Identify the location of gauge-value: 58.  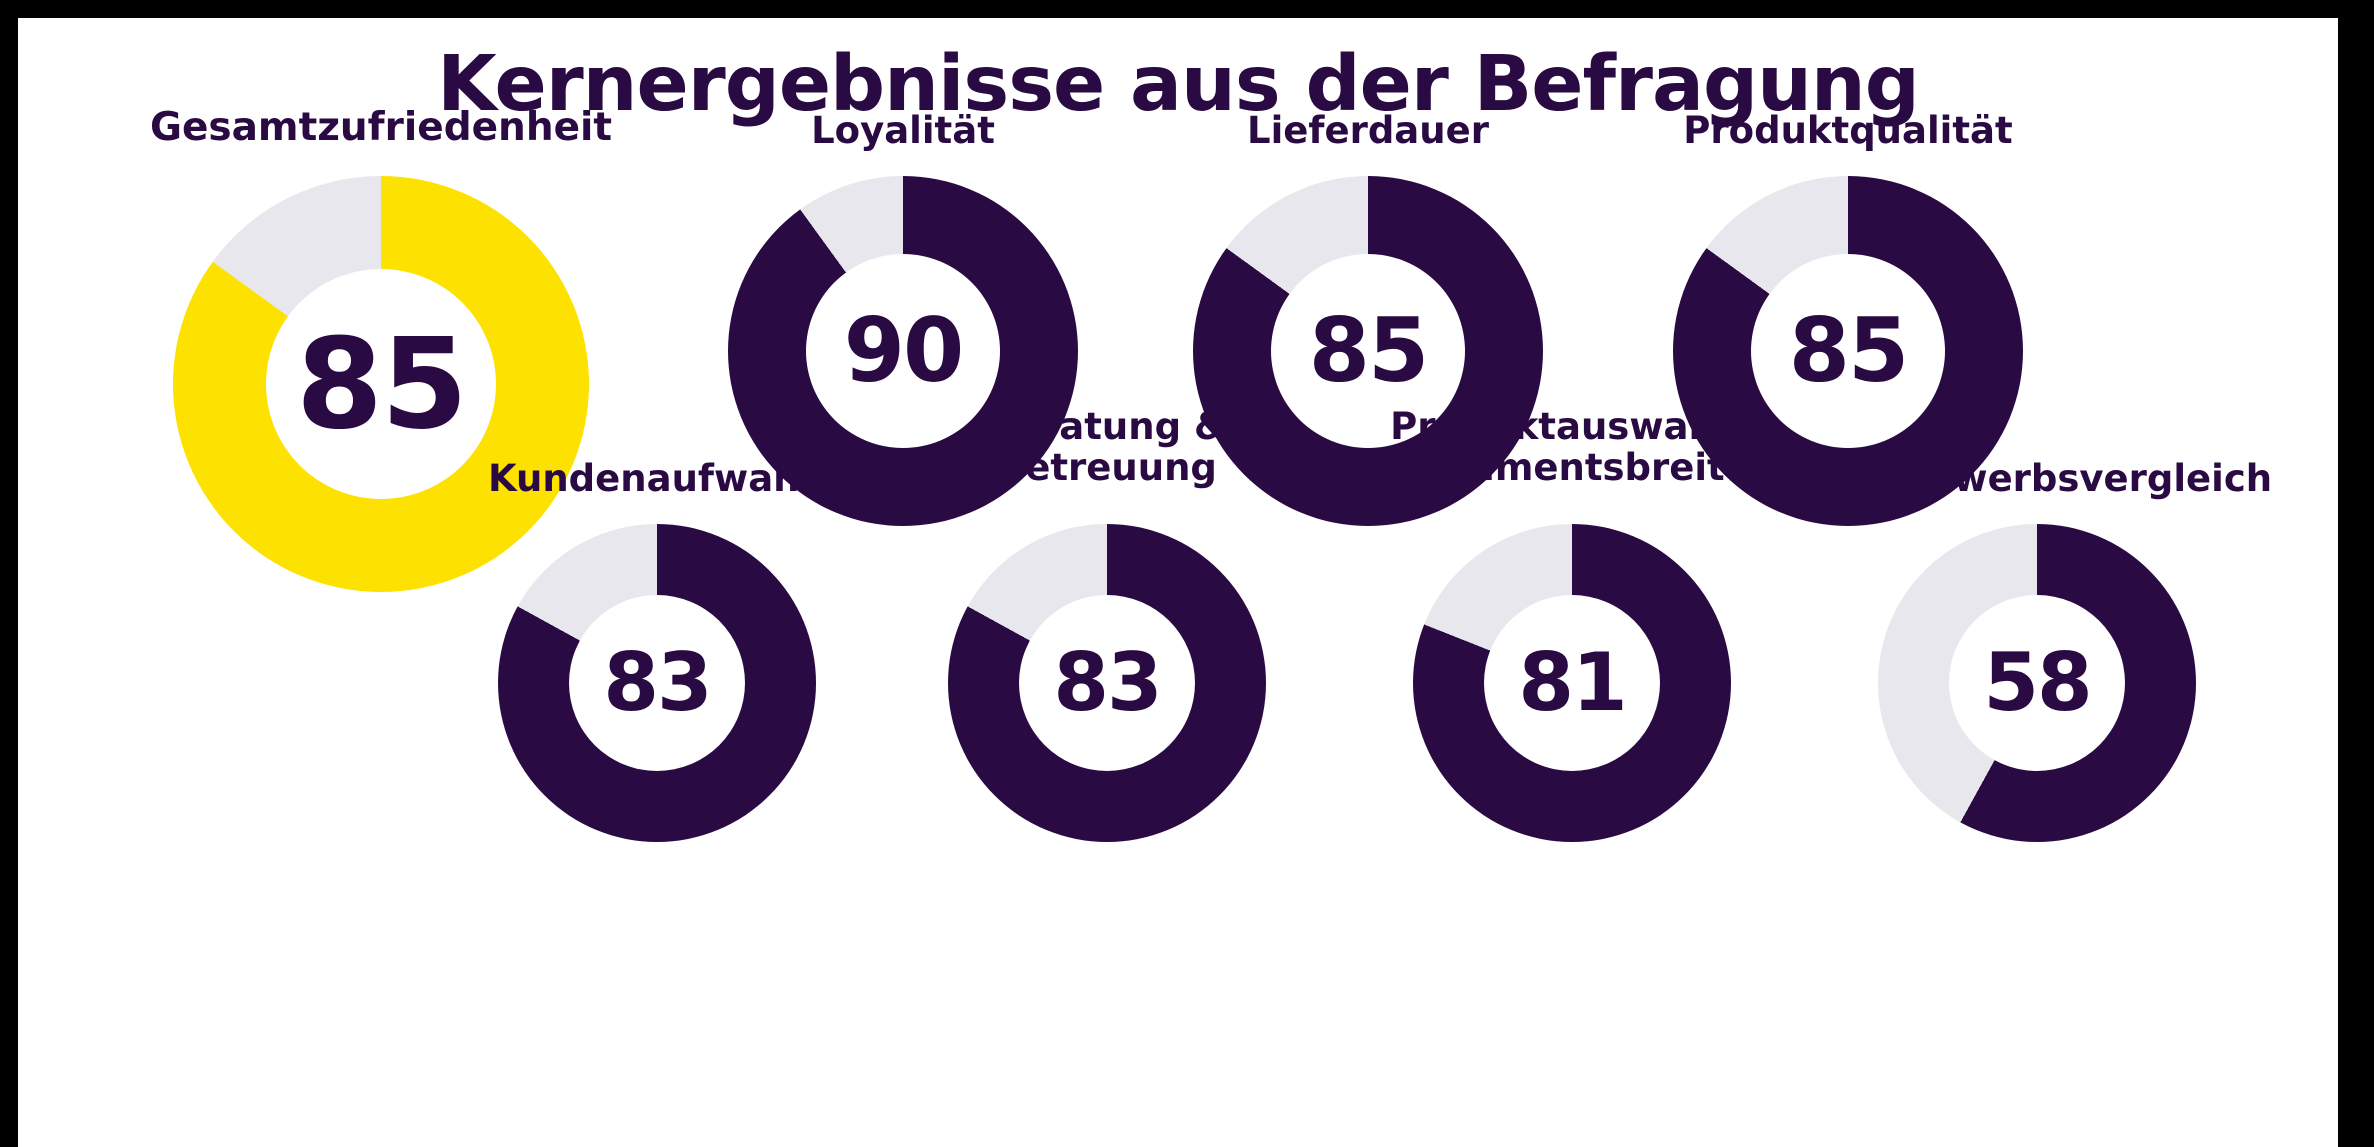
(2037, 682).